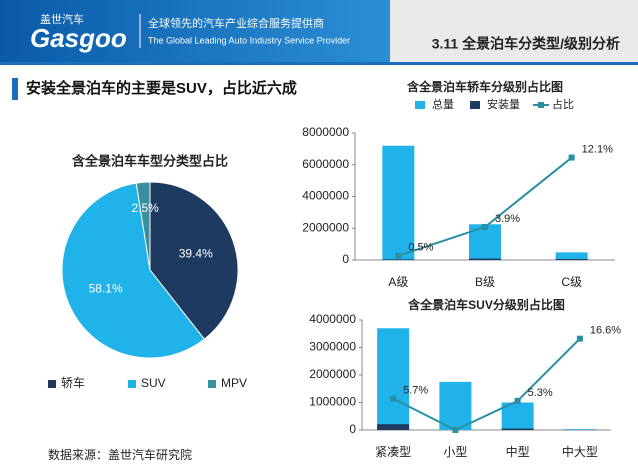  I want to click on slice-label: 39.4%, so click(196, 253).